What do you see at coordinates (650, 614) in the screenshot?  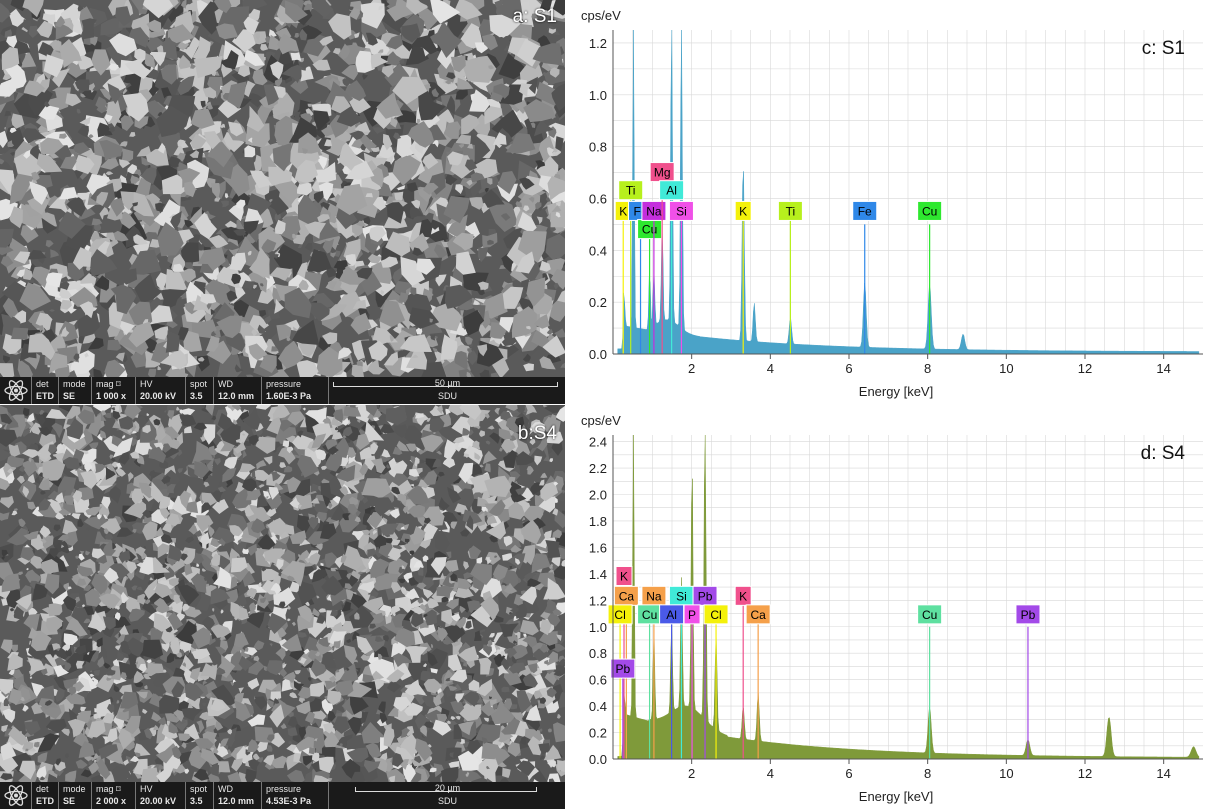 I see `element-tag-cu: Cu` at bounding box center [650, 614].